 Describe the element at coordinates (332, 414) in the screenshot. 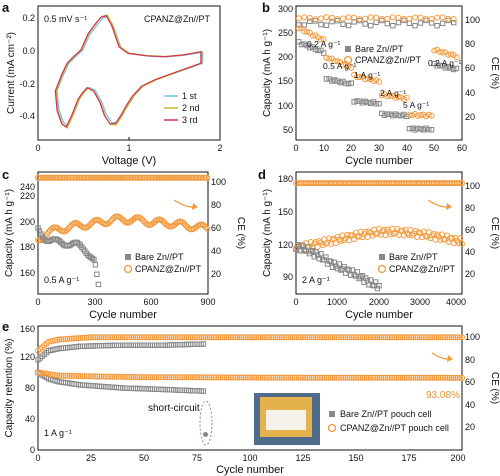

I see `legend-marker-bare` at that location.